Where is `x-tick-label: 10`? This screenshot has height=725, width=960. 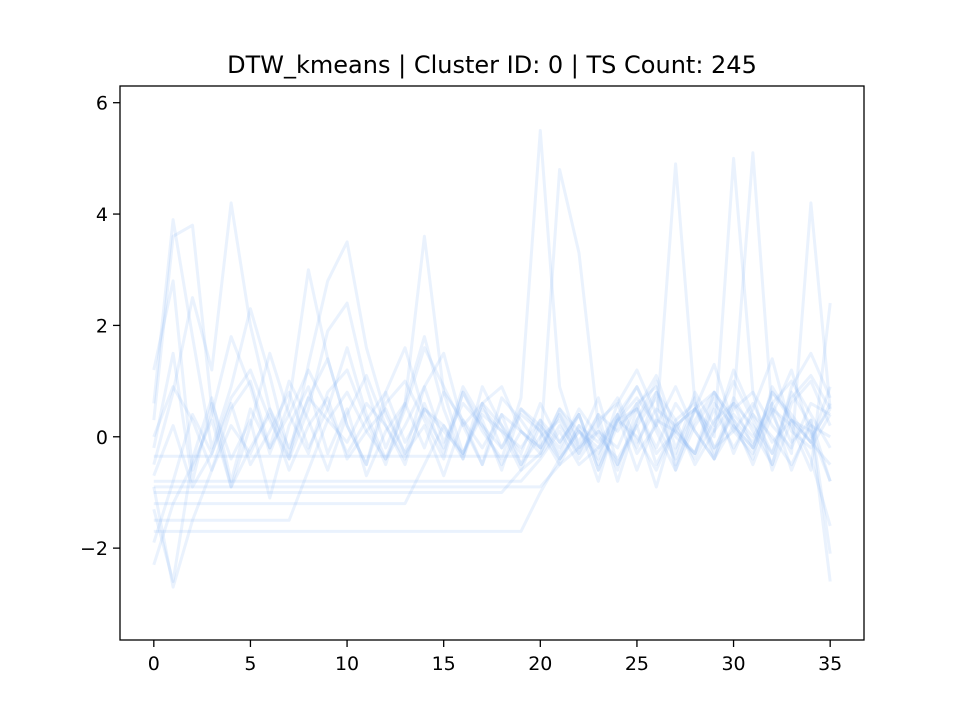
x-tick-label: 10 is located at coordinates (347, 664).